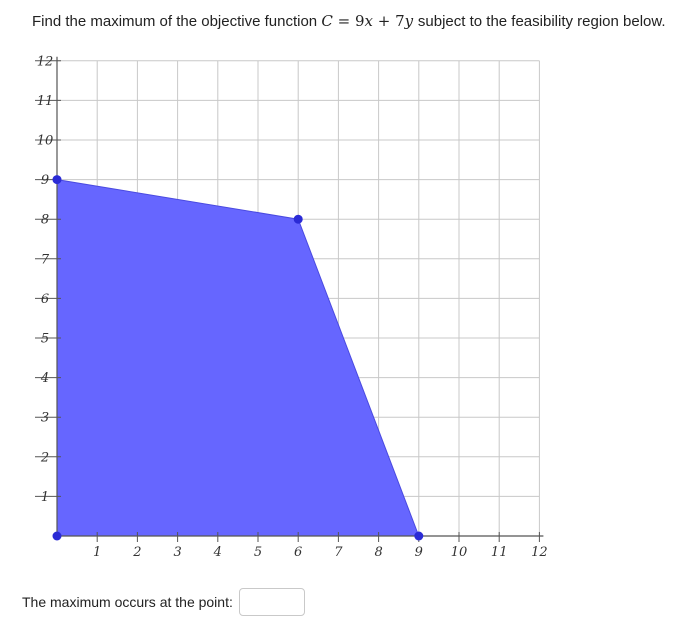 The image size is (700, 620). Describe the element at coordinates (45, 220) in the screenshot. I see `y-tick-label: 8` at that location.